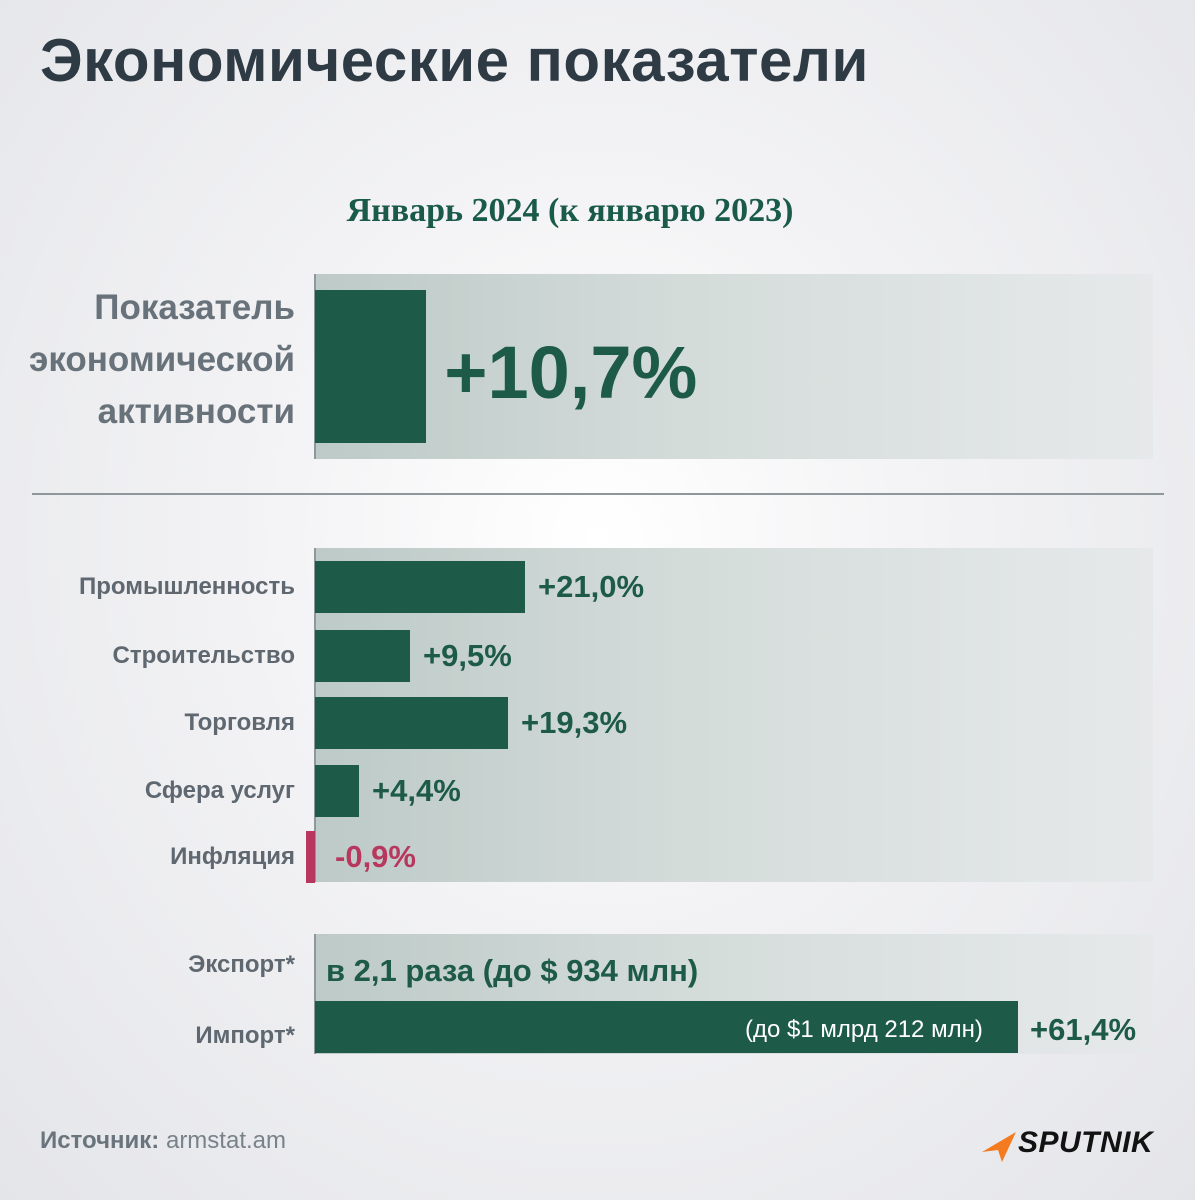 This screenshot has height=1200, width=1195. I want to click on headline-label-line: экономической, so click(162, 359).